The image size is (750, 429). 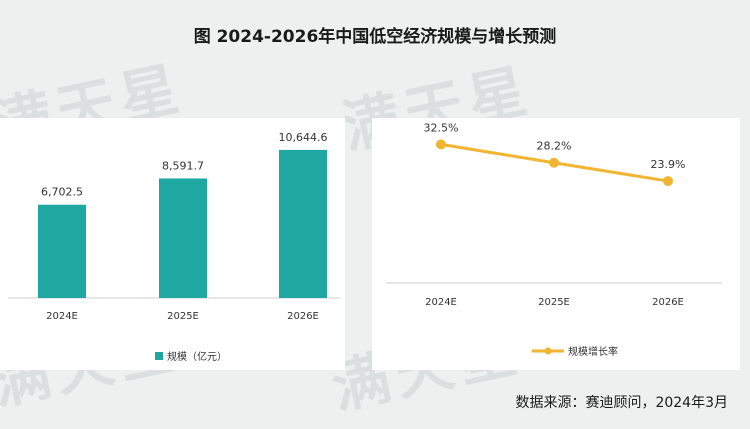 What do you see at coordinates (548, 351) in the screenshot?
I see `legend-marker` at bounding box center [548, 351].